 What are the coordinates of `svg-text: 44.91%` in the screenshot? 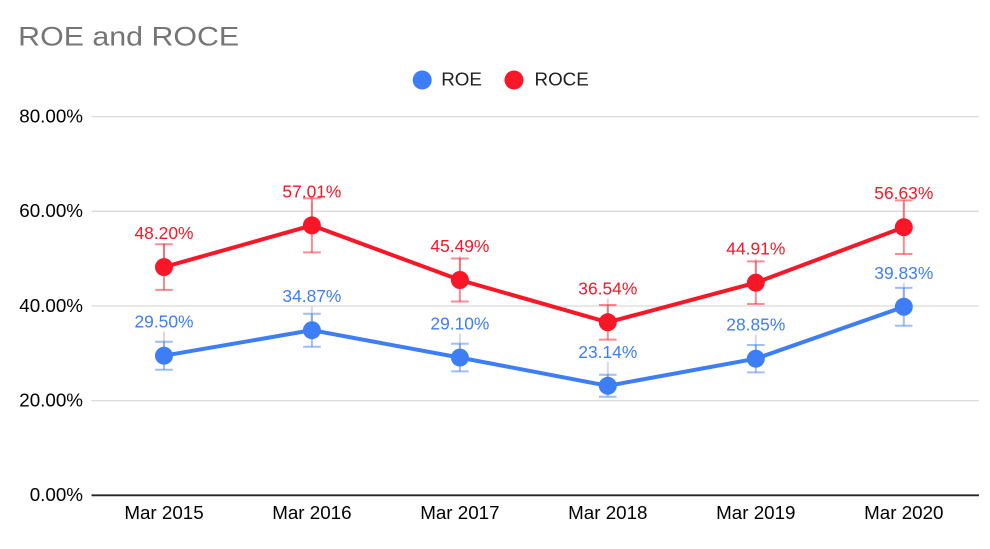 It's located at (755, 249).